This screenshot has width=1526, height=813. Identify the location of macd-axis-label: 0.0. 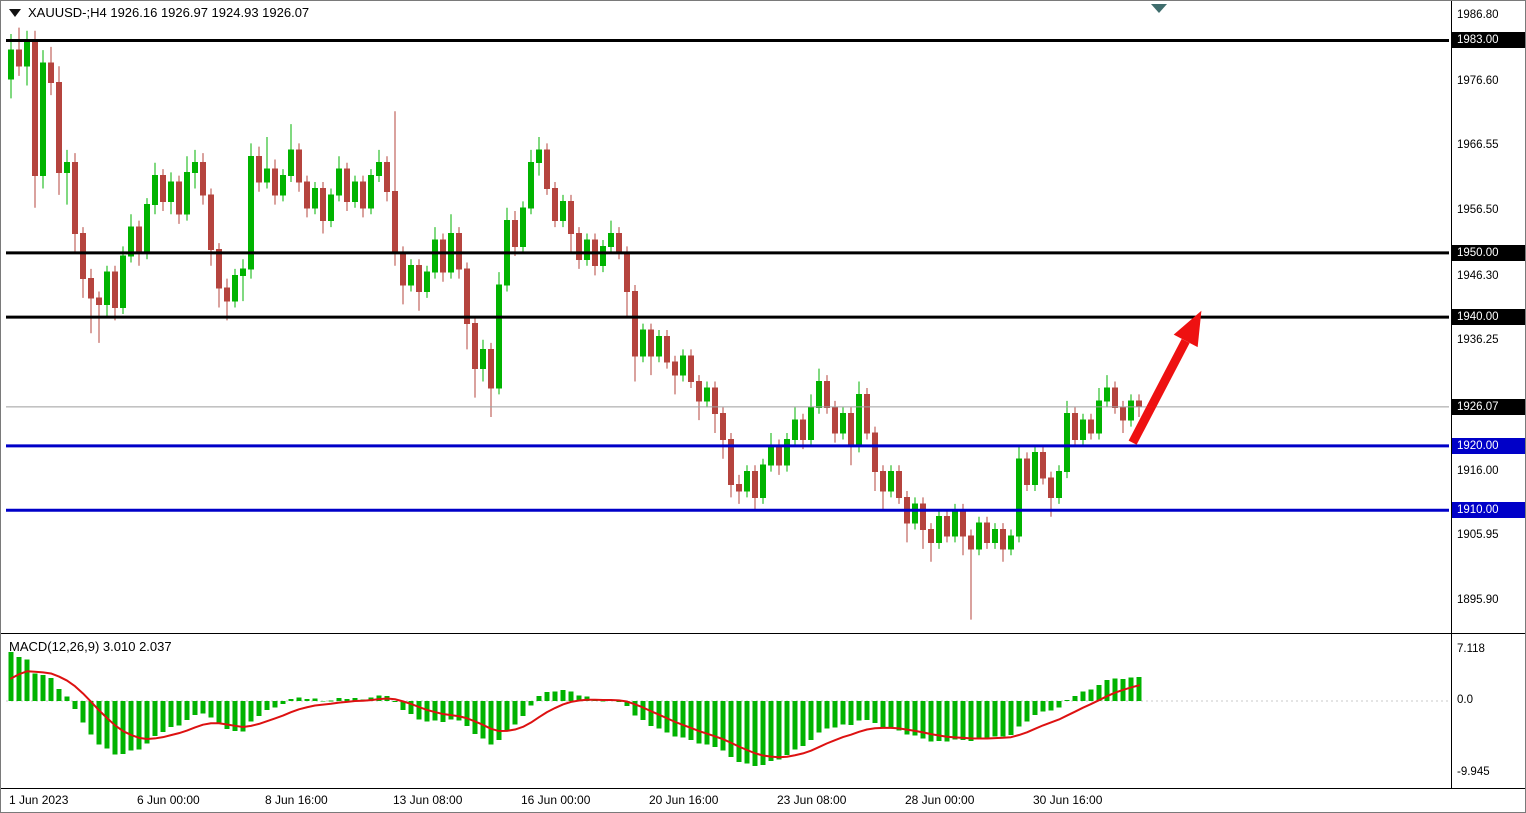
(1465, 700).